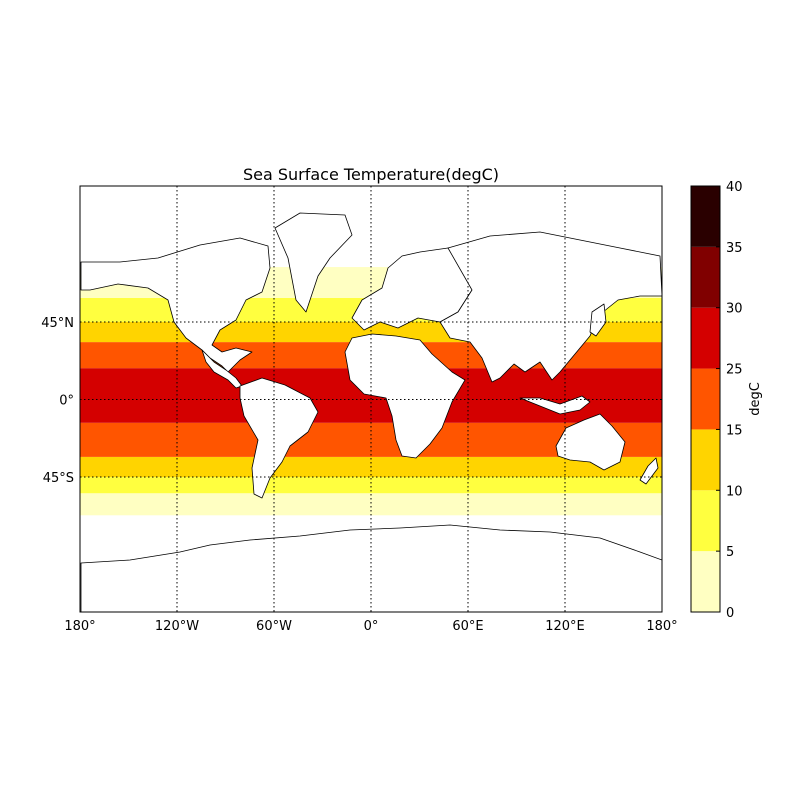 The height and width of the screenshot is (800, 800). Describe the element at coordinates (57, 323) in the screenshot. I see `latitude-label: 45°N` at that location.